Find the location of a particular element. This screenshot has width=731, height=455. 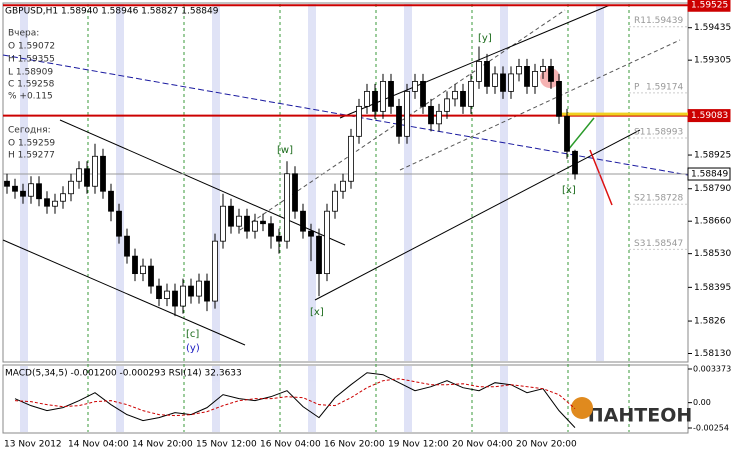

pivot-name: S3 is located at coordinates (639, 244).